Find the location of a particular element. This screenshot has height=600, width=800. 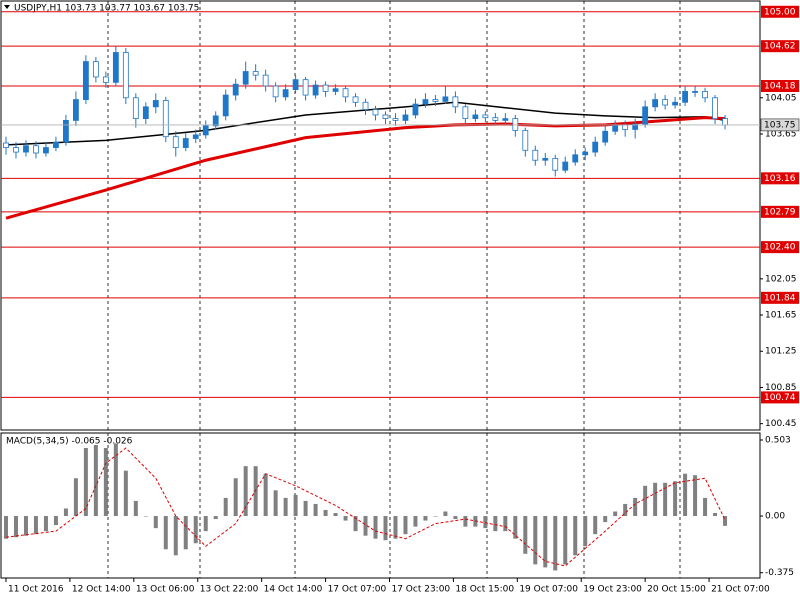

x-tick-label: 17 Oct 07:00 is located at coordinates (357, 590).